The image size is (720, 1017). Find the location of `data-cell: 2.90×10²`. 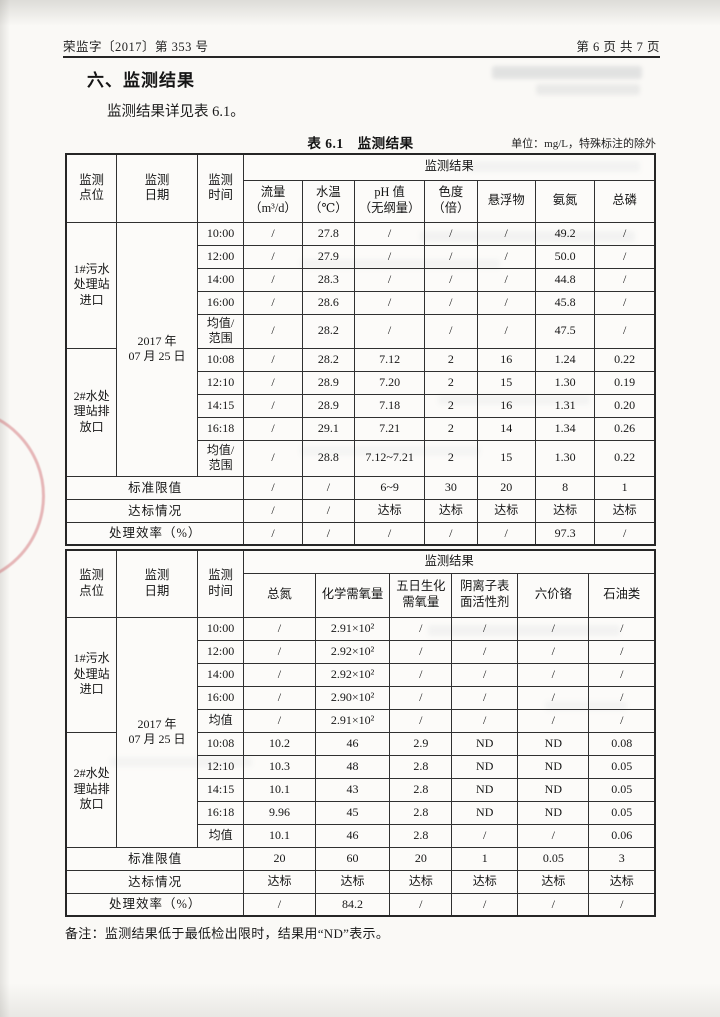

data-cell: 2.90×10² is located at coordinates (352, 697).